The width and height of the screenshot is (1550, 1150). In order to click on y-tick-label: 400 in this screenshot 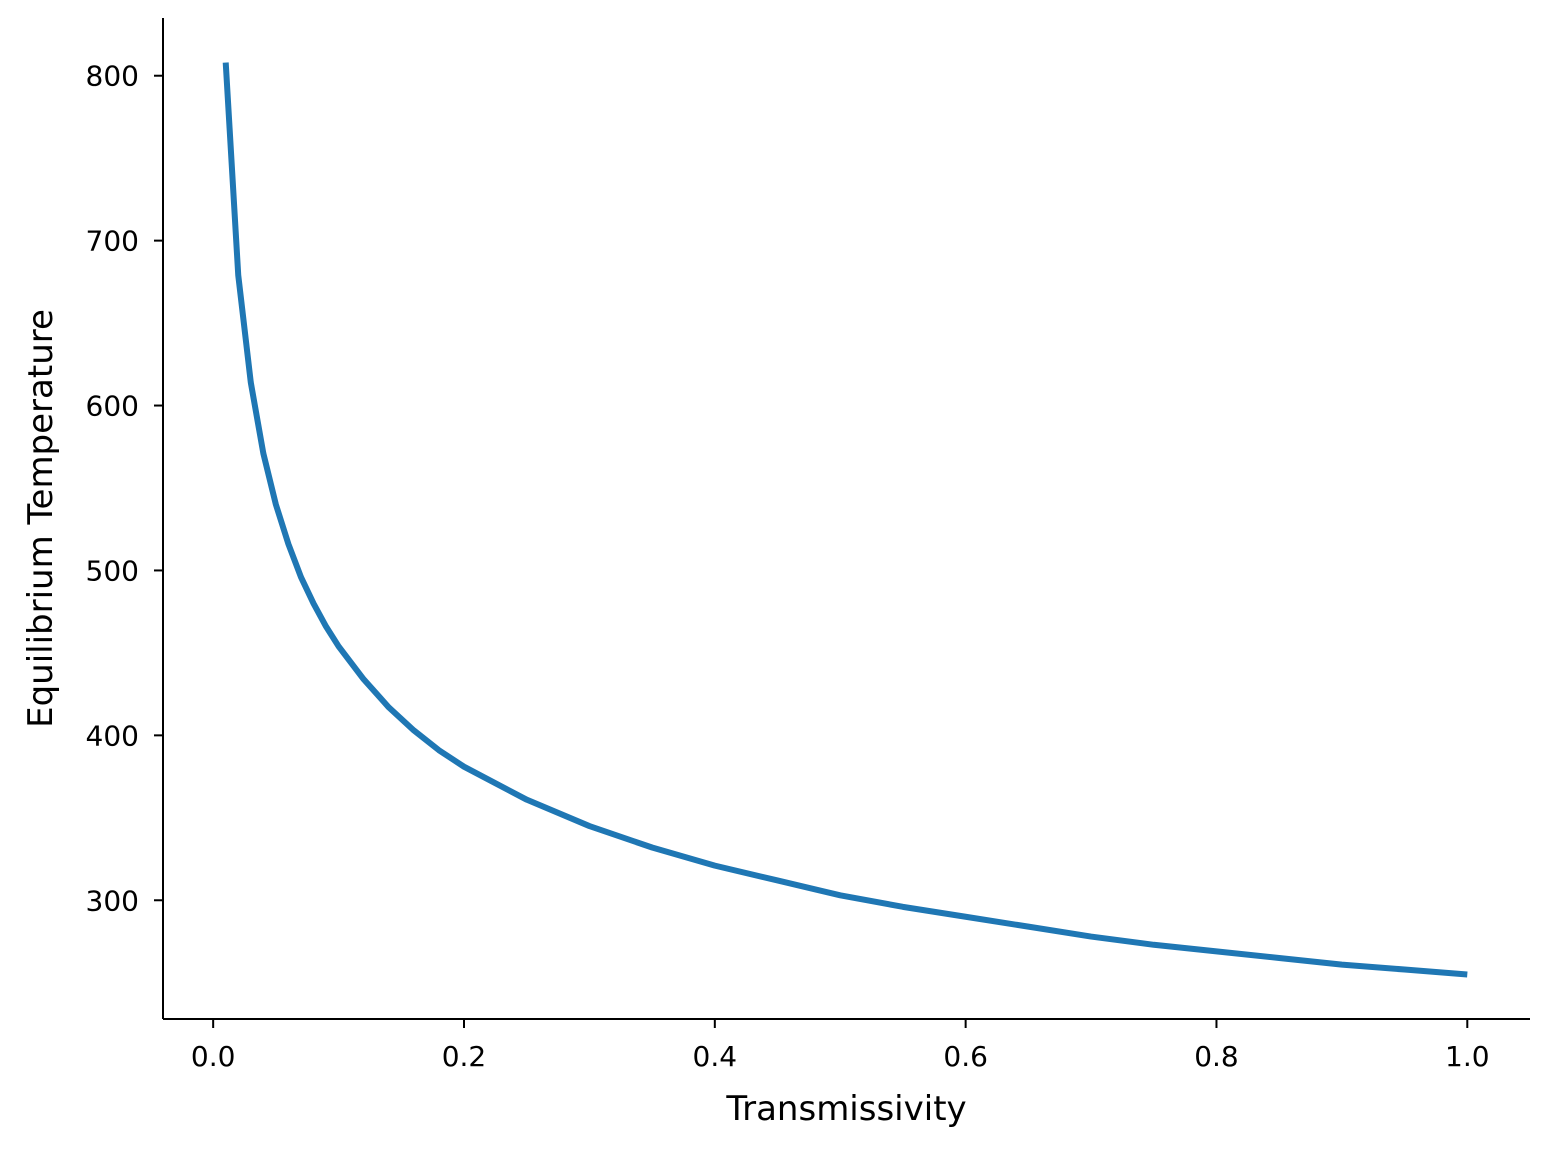, I will do `click(112, 735)`.